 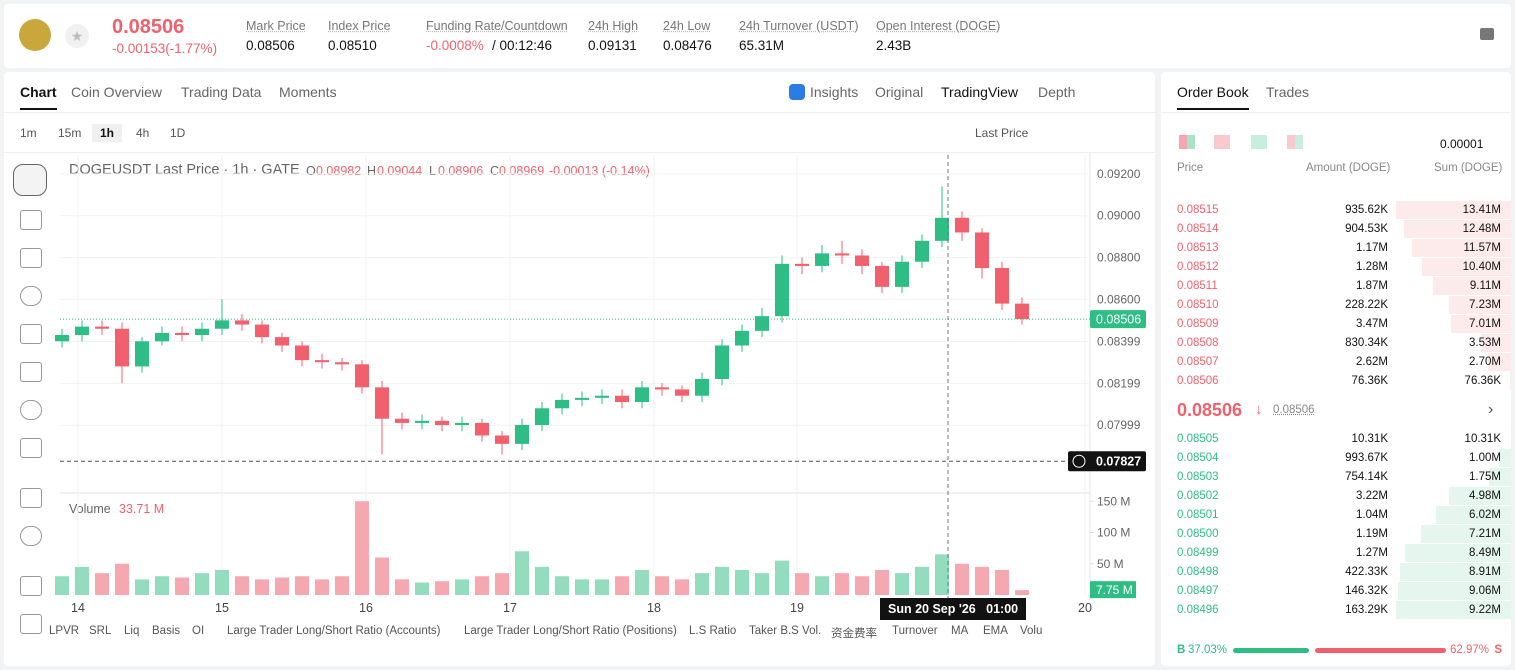 What do you see at coordinates (1198, 439) in the screenshot?
I see `ob-price: 0.08505` at bounding box center [1198, 439].